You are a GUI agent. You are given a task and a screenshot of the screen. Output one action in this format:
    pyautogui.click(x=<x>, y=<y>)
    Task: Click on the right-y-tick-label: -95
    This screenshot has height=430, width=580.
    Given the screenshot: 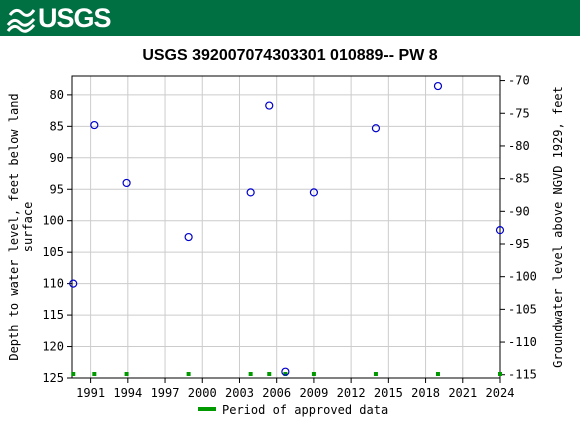 What is the action you would take?
    pyautogui.click(x=519, y=244)
    